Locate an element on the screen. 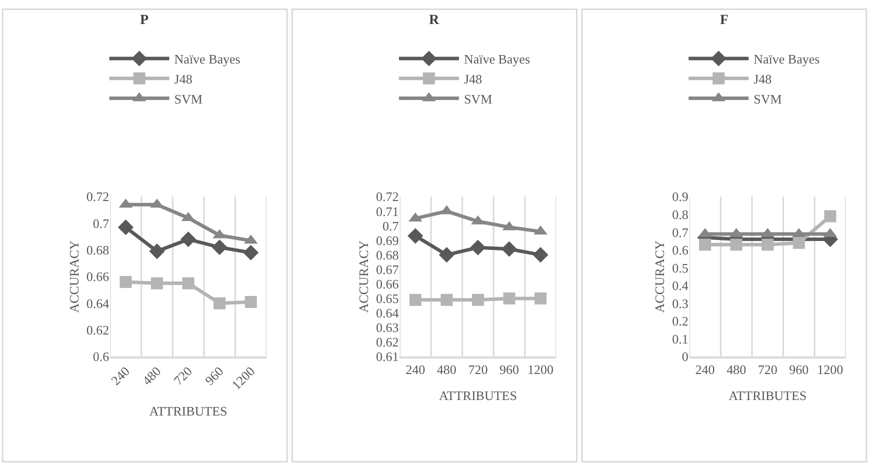 The height and width of the screenshot is (472, 869). chart-title: P is located at coordinates (144, 20).